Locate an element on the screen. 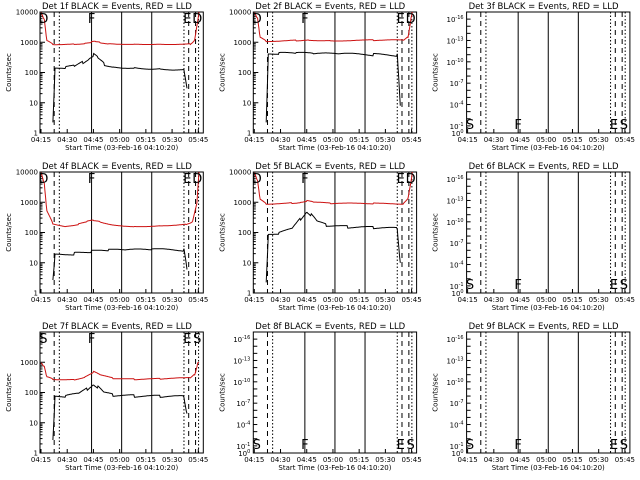 This screenshot has width=640, height=480. x-tick-label-3: 04:45 is located at coordinates (520, 460).